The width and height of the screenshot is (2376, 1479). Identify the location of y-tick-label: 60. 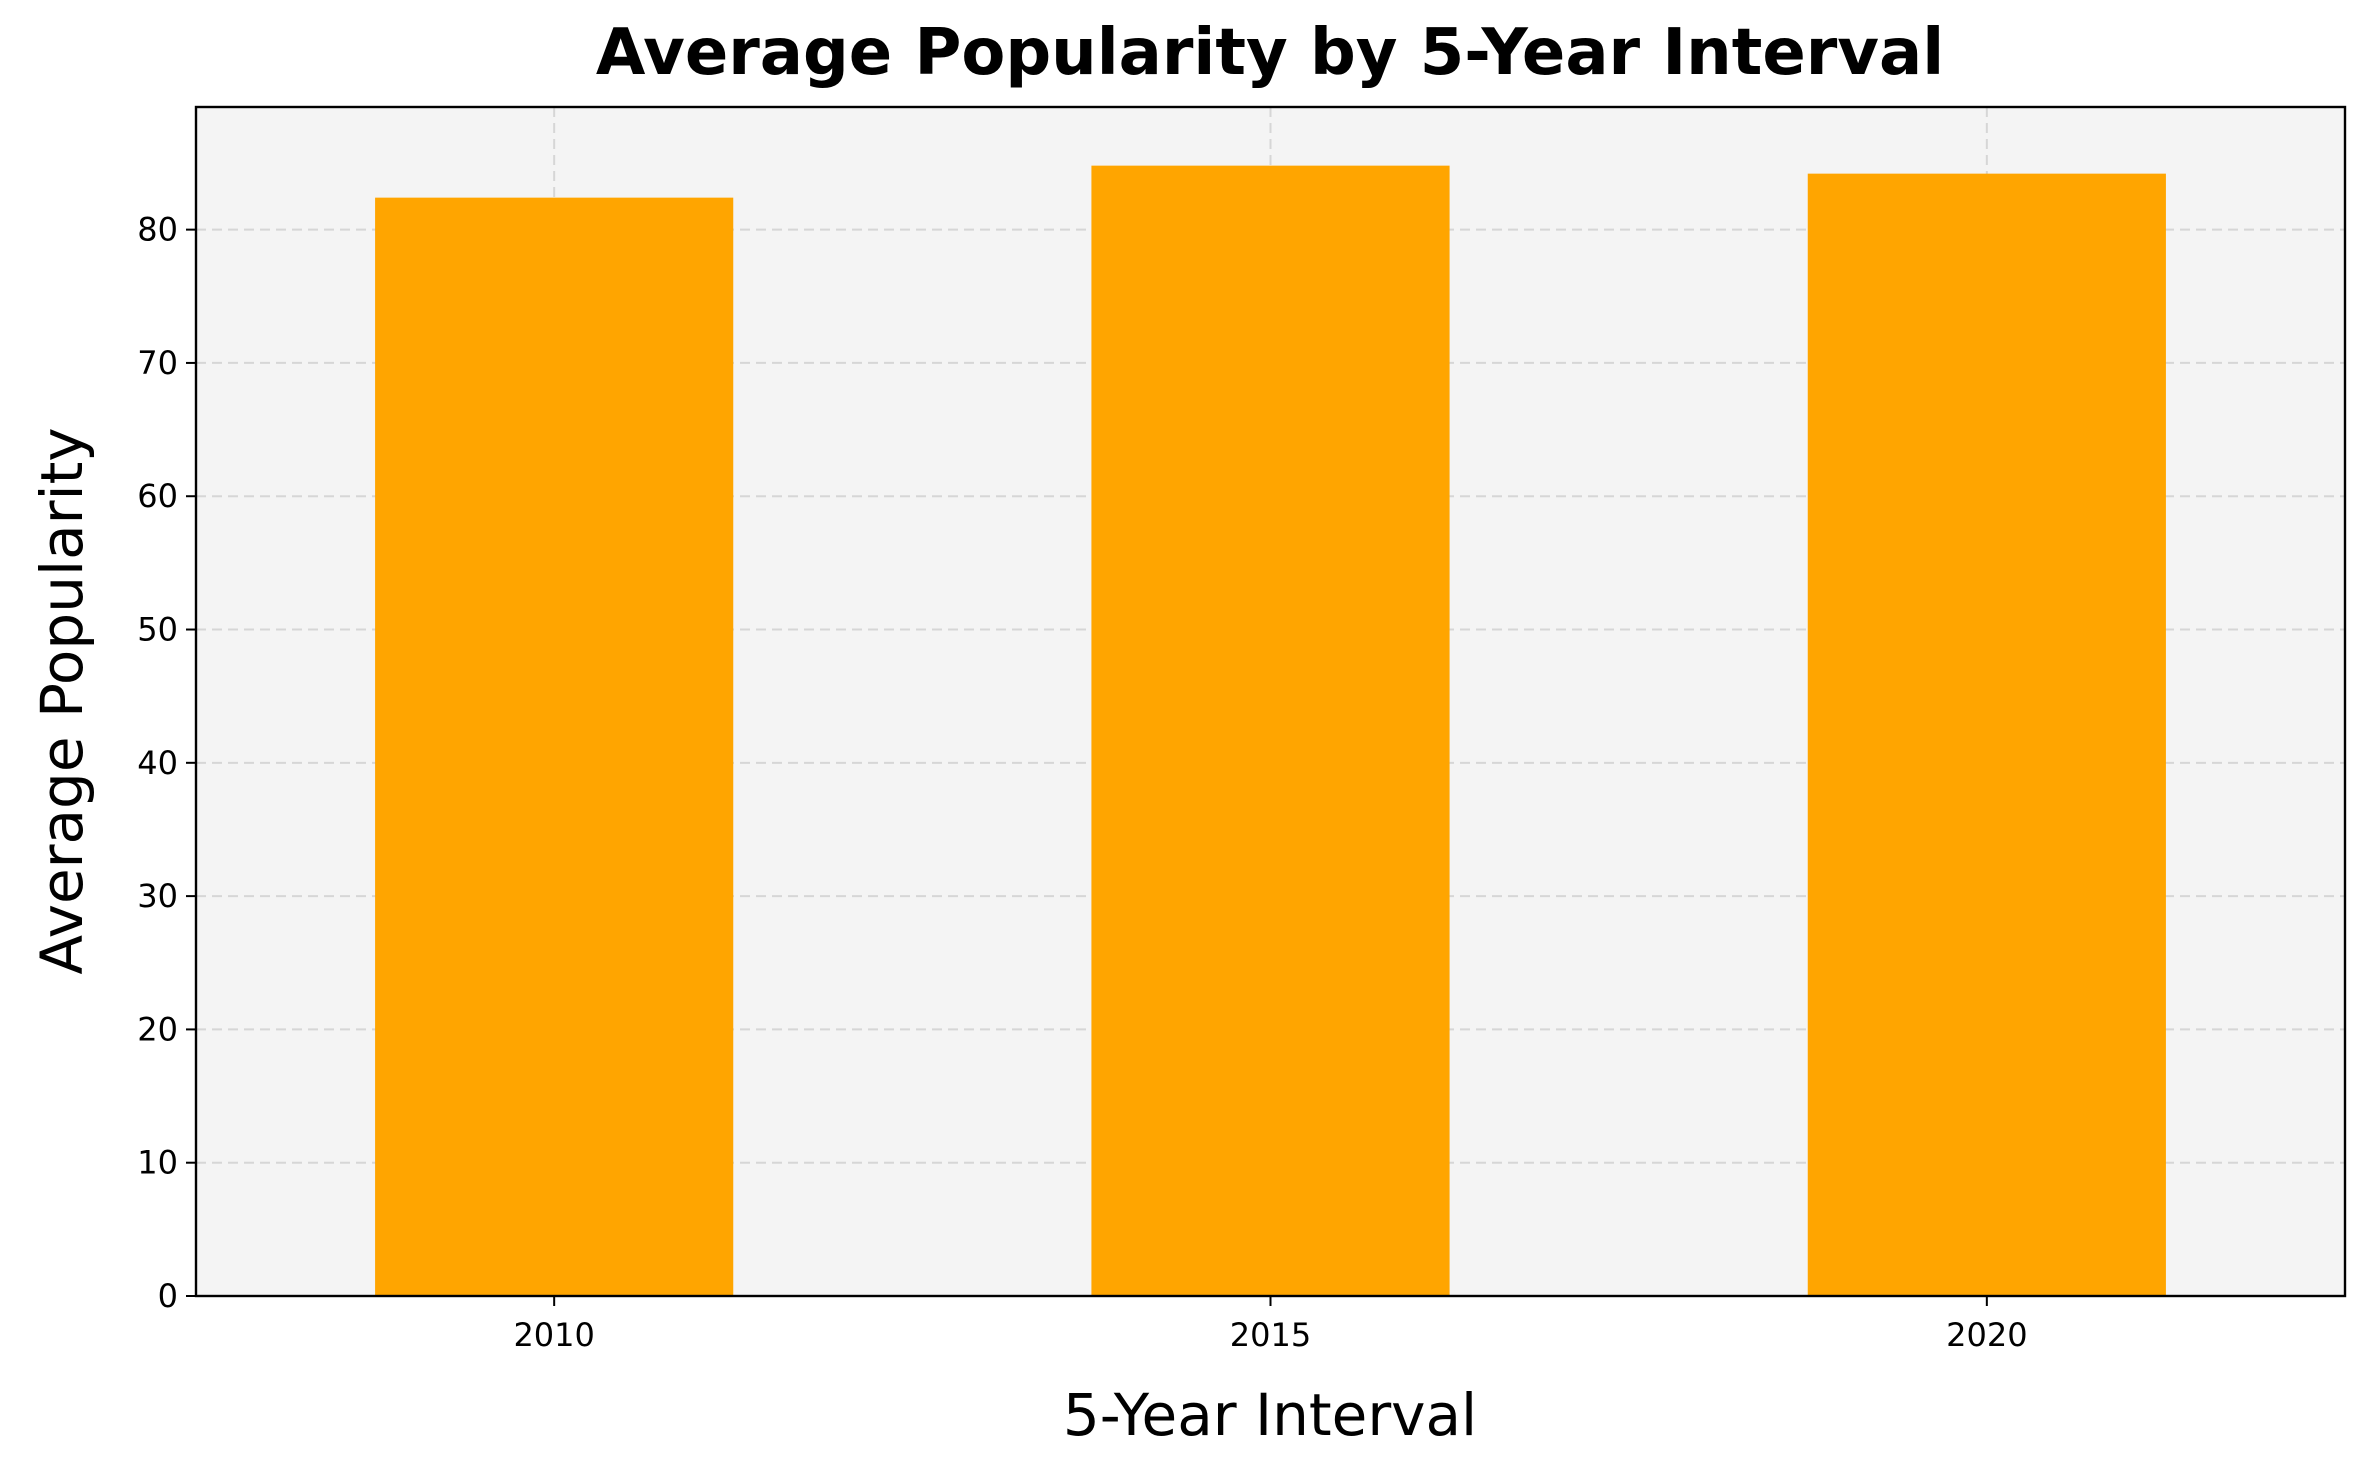
(157, 496).